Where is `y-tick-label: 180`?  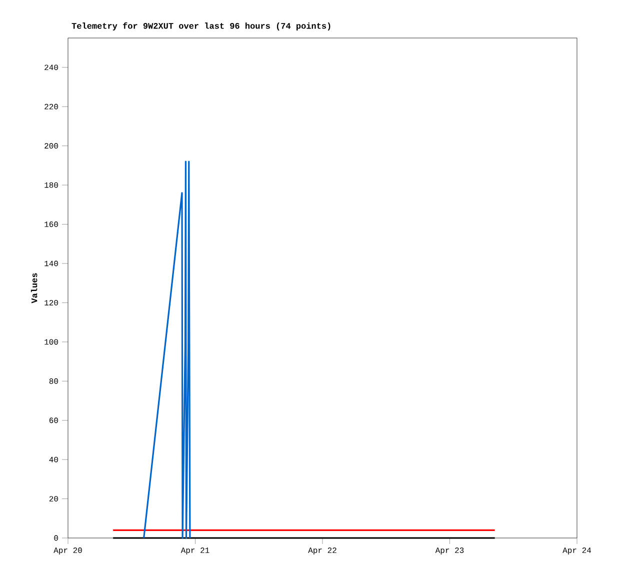 y-tick-label: 180 is located at coordinates (51, 185).